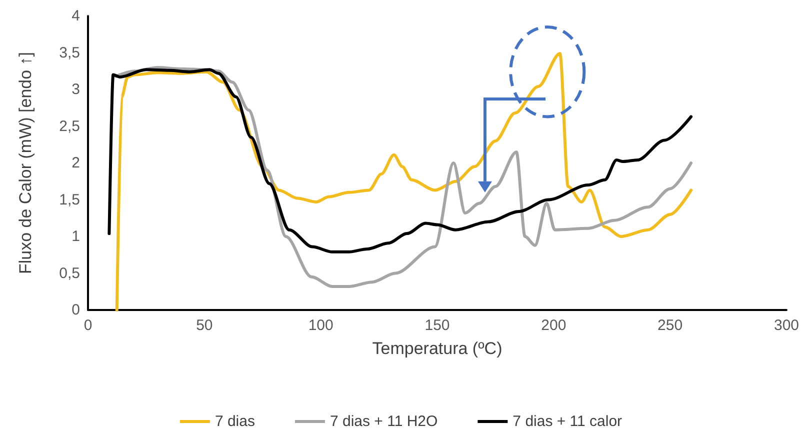 The image size is (802, 436). Describe the element at coordinates (234, 421) in the screenshot. I see `legend-label: 7 dias` at that location.